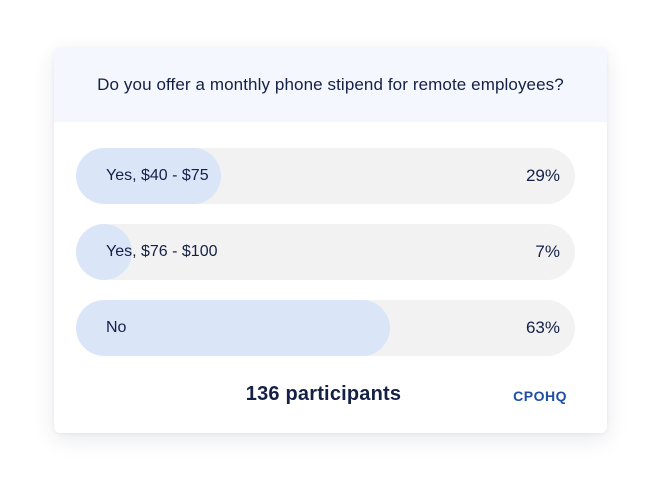 The height and width of the screenshot is (490, 662). I want to click on brand-logo-text: CPOHQ, so click(540, 396).